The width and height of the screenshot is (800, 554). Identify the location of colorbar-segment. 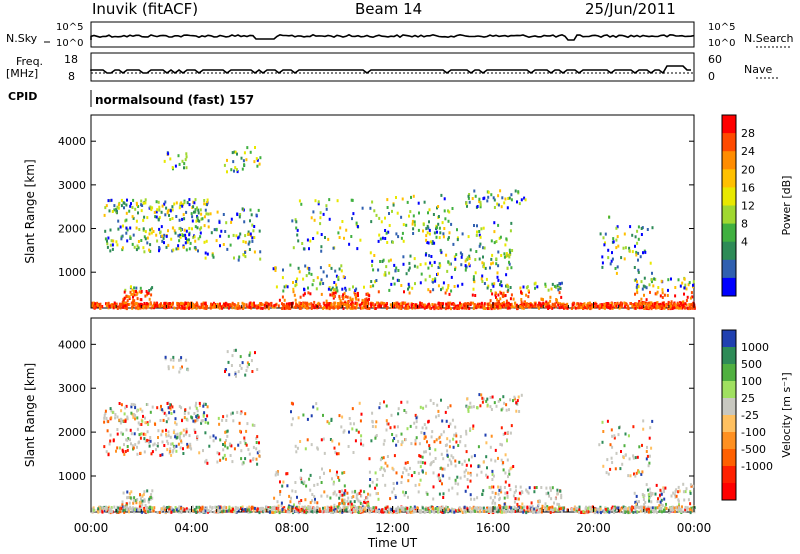
(729, 233).